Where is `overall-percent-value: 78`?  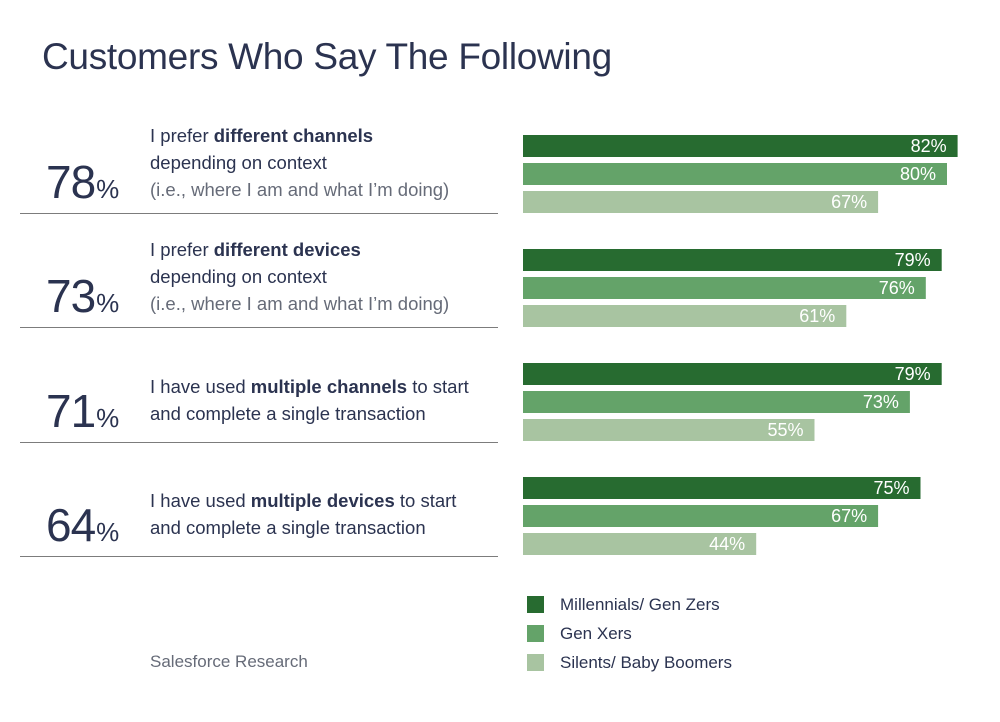 overall-percent-value: 78 is located at coordinates (71, 182).